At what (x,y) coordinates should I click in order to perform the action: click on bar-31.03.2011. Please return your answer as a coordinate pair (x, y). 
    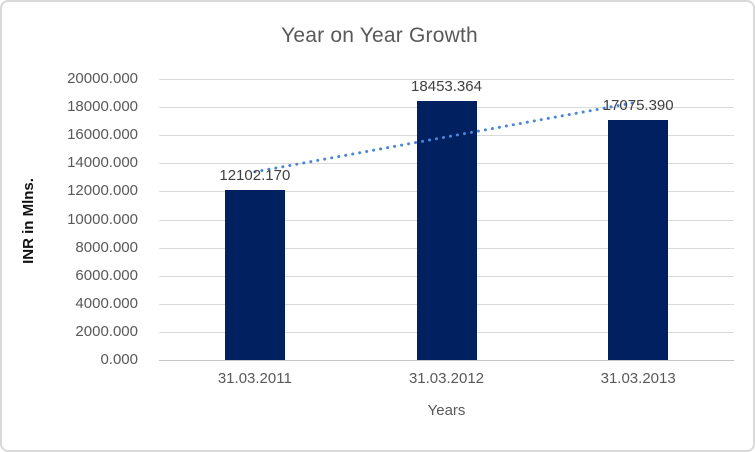
    Looking at the image, I should click on (254, 274).